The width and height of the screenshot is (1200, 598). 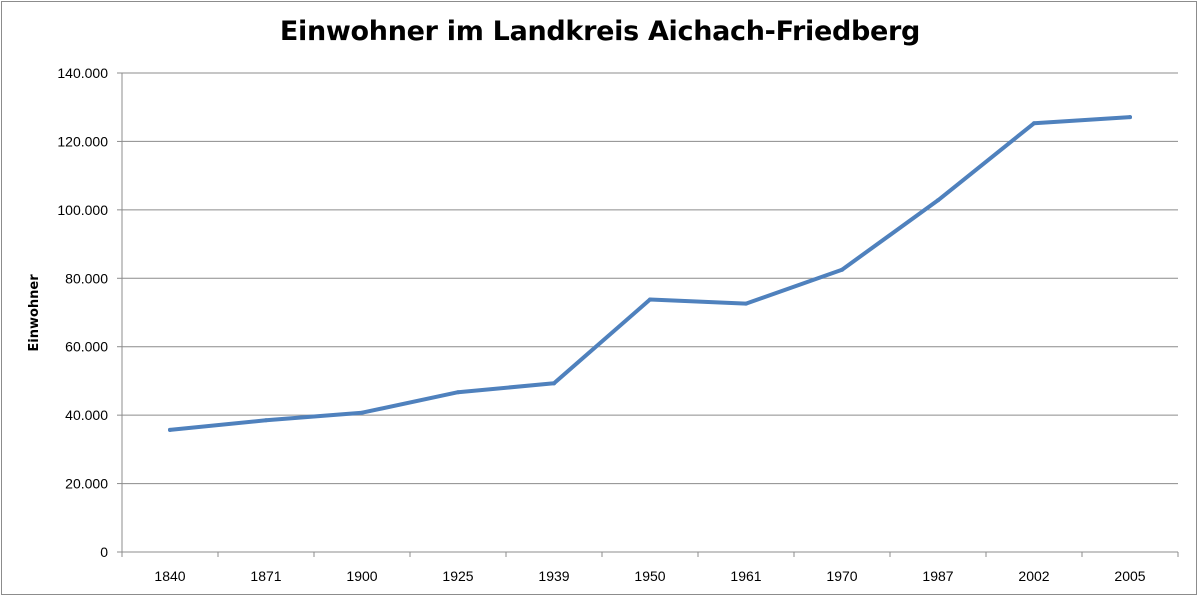 I want to click on x-tick-label: 1840, so click(x=169, y=576).